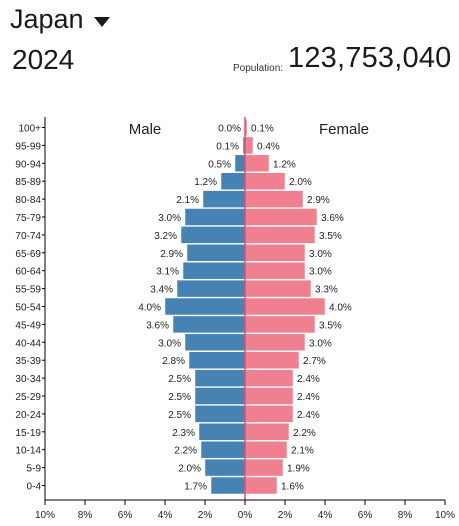  Describe the element at coordinates (304, 433) in the screenshot. I see `female-value-label: 2.2%` at that location.